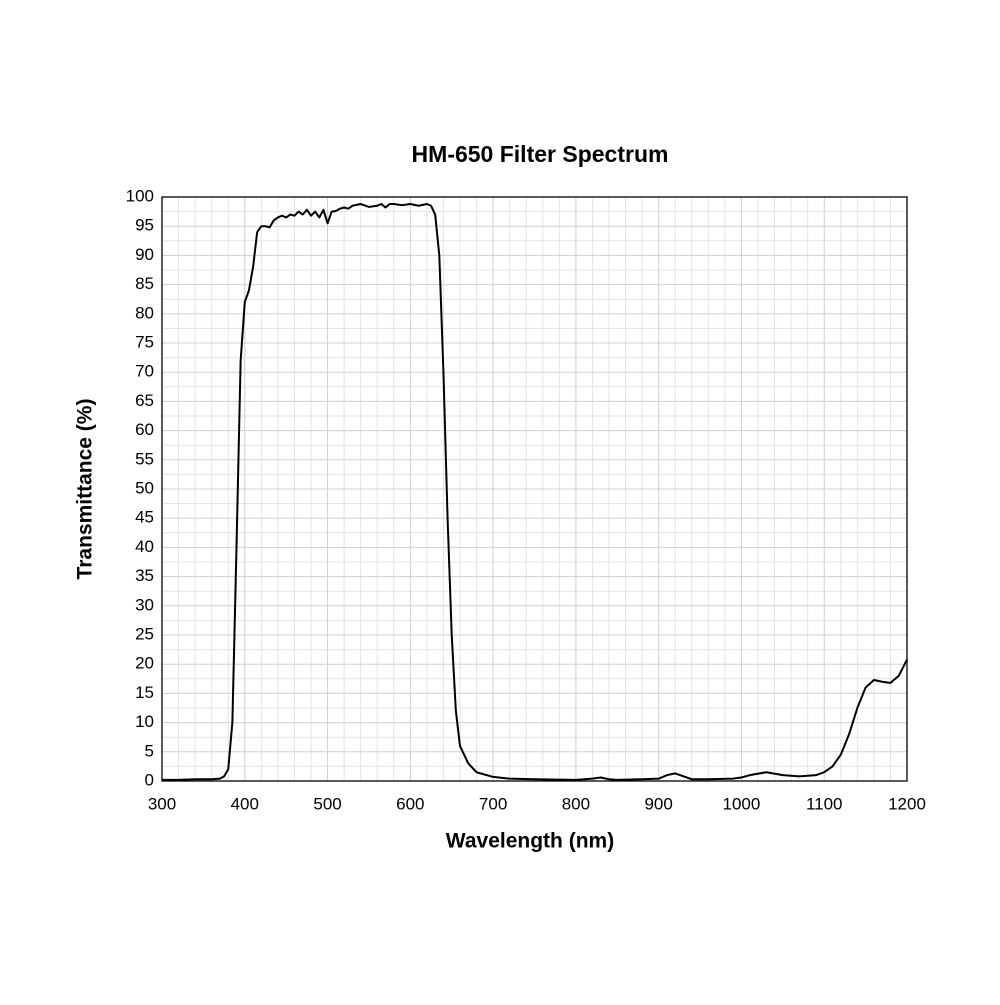 The width and height of the screenshot is (1000, 1005). I want to click on y-tick-label: 10, so click(144, 721).